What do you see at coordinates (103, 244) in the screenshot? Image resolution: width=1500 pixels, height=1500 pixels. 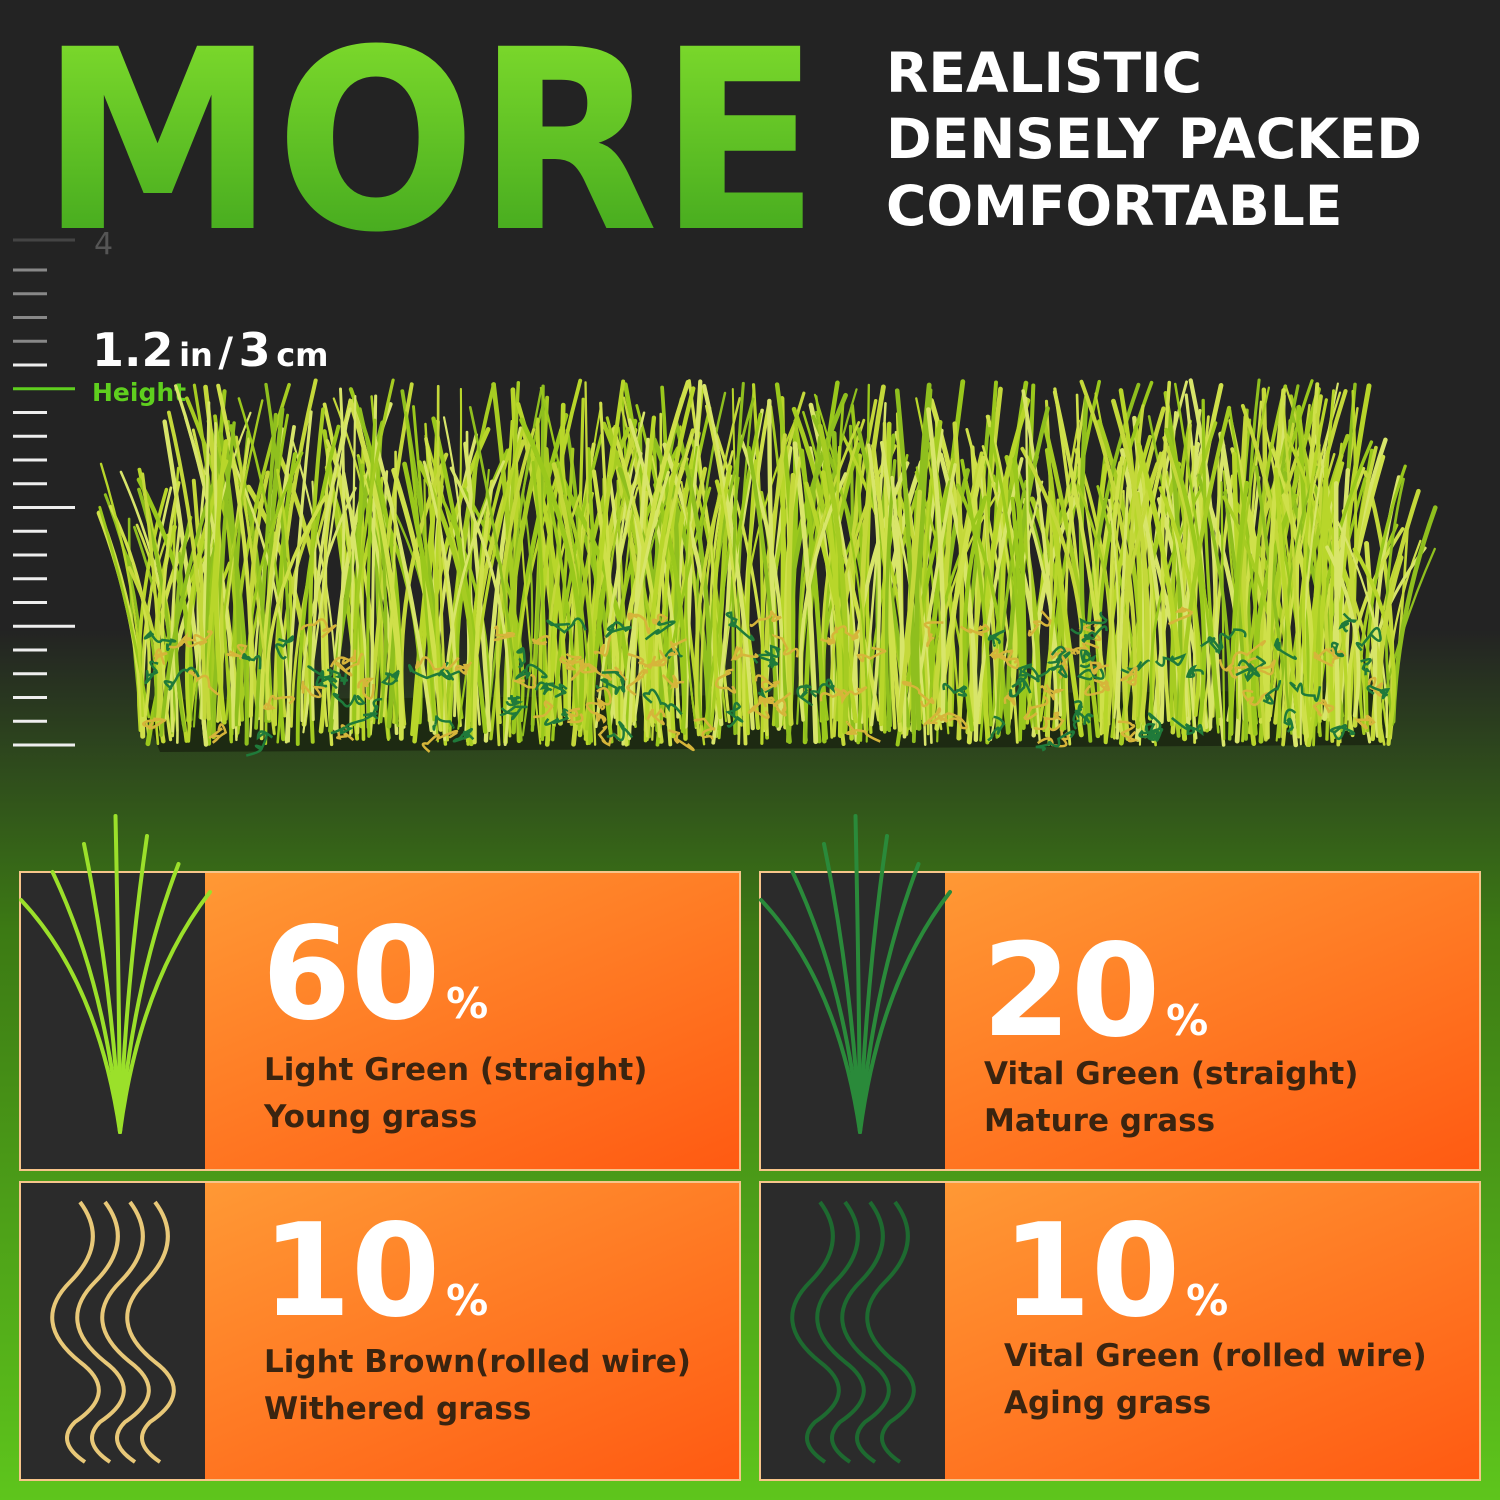 I see `ruler-label: 4` at bounding box center [103, 244].